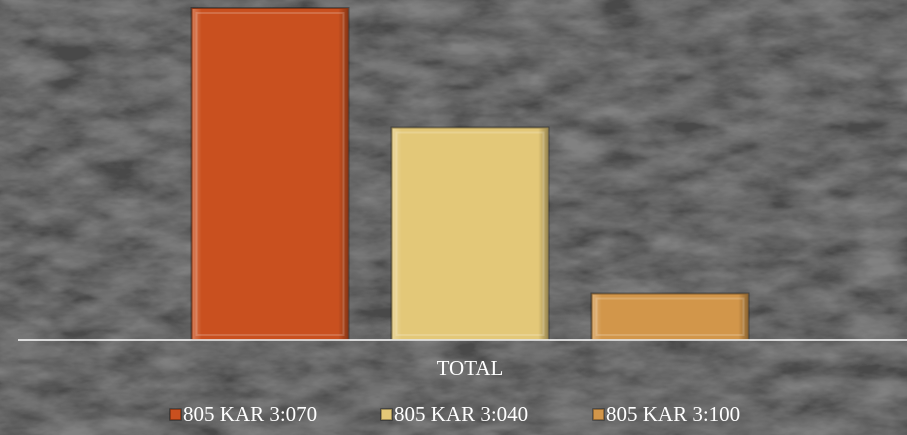  Describe the element at coordinates (461, 414) in the screenshot. I see `legend-label: 805 KAR 3:040` at that location.